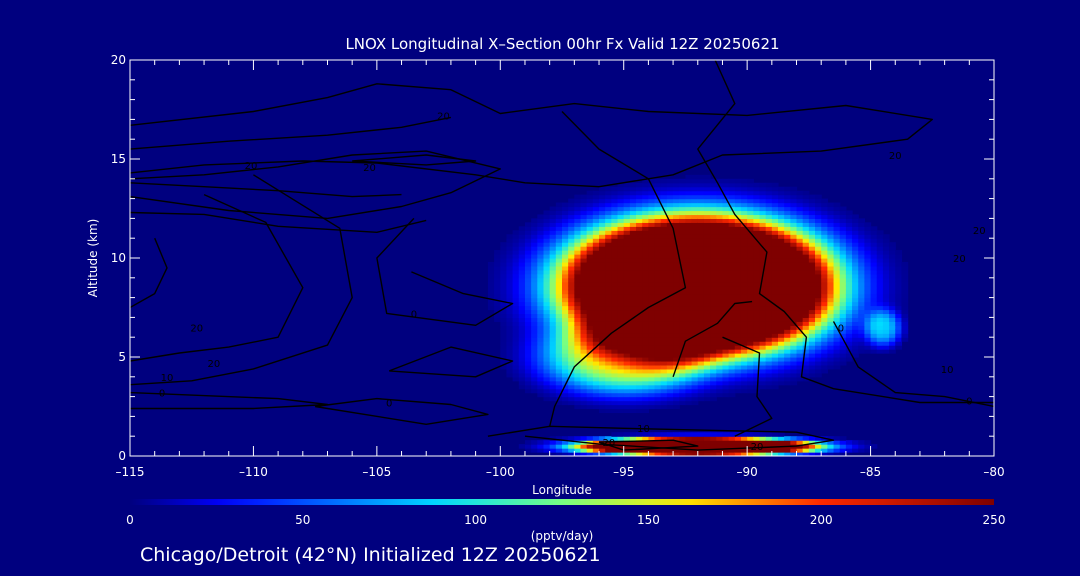 The height and width of the screenshot is (576, 1080). Describe the element at coordinates (162, 394) in the screenshot. I see `contour-label: 0` at that location.